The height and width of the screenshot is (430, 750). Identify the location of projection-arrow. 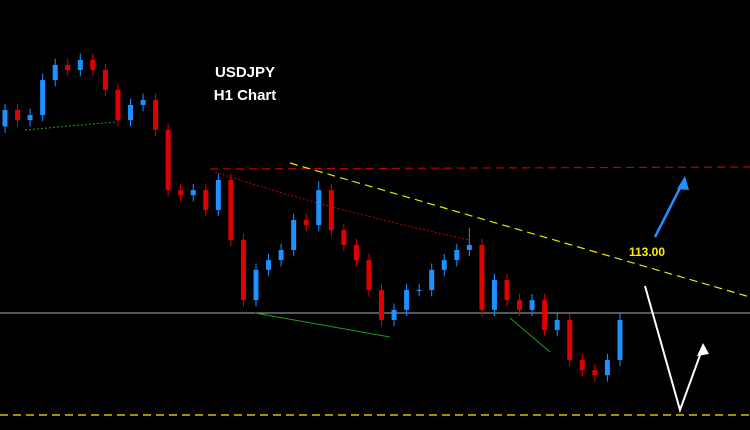
(674, 349).